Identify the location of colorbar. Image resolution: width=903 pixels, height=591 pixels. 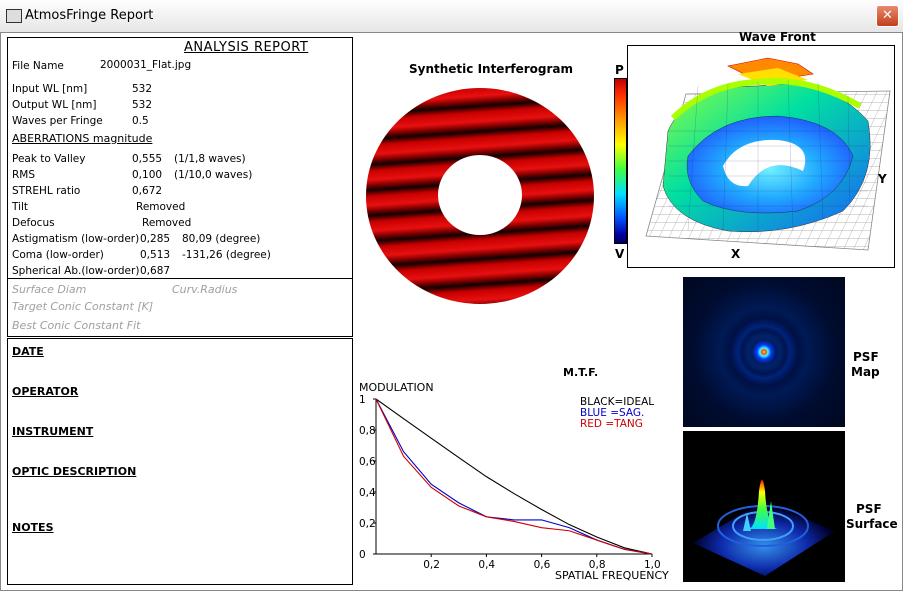
(620, 161).